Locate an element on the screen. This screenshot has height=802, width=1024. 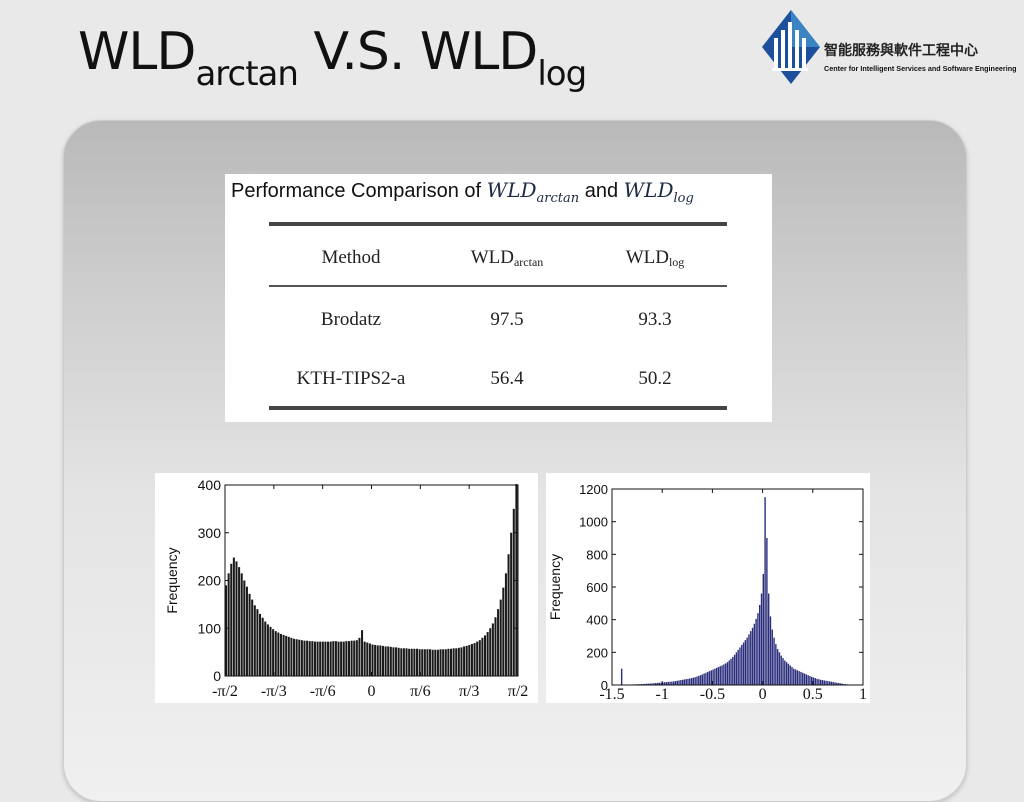
x-tick-label: 1 is located at coordinates (863, 694).